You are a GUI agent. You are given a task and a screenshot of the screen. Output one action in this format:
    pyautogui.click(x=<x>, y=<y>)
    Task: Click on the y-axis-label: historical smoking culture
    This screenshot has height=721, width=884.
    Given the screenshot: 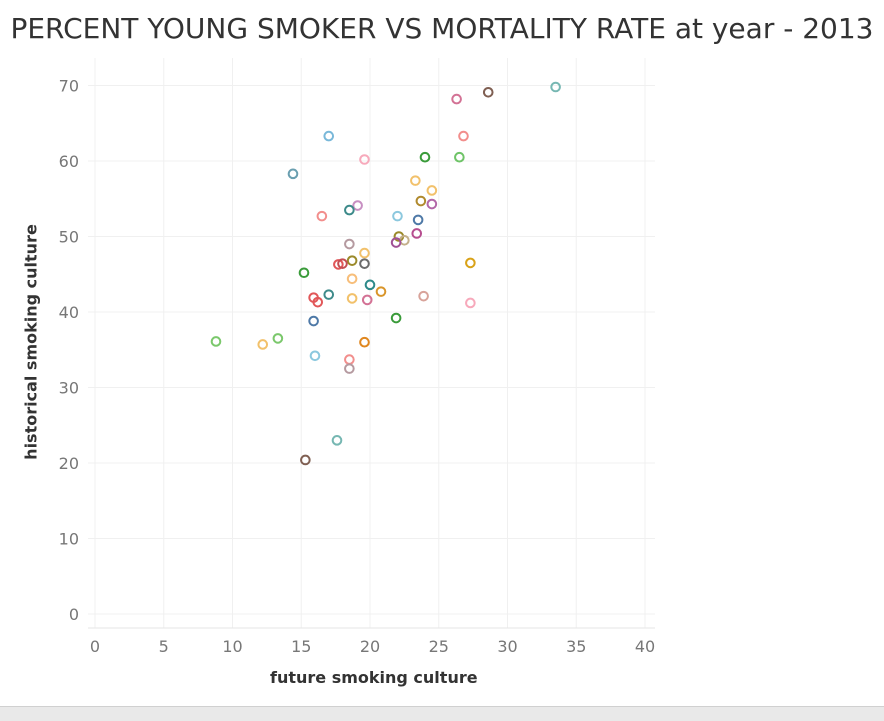 What is the action you would take?
    pyautogui.click(x=31, y=342)
    